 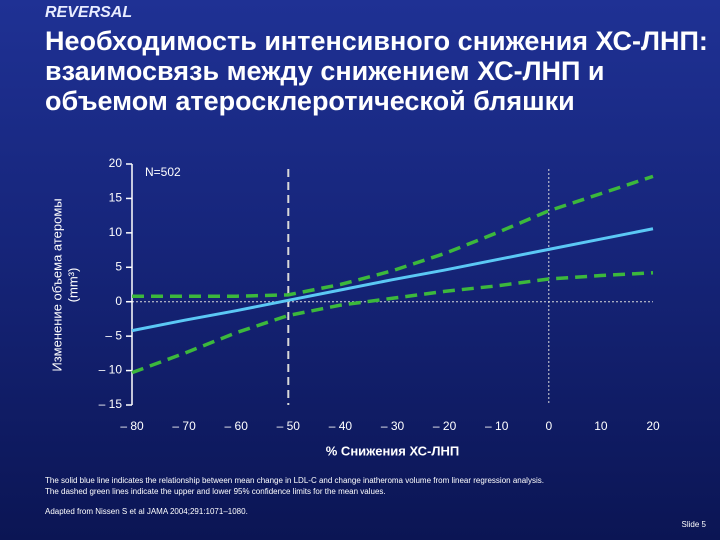 I want to click on x-tick-label: – 60, so click(x=237, y=426).